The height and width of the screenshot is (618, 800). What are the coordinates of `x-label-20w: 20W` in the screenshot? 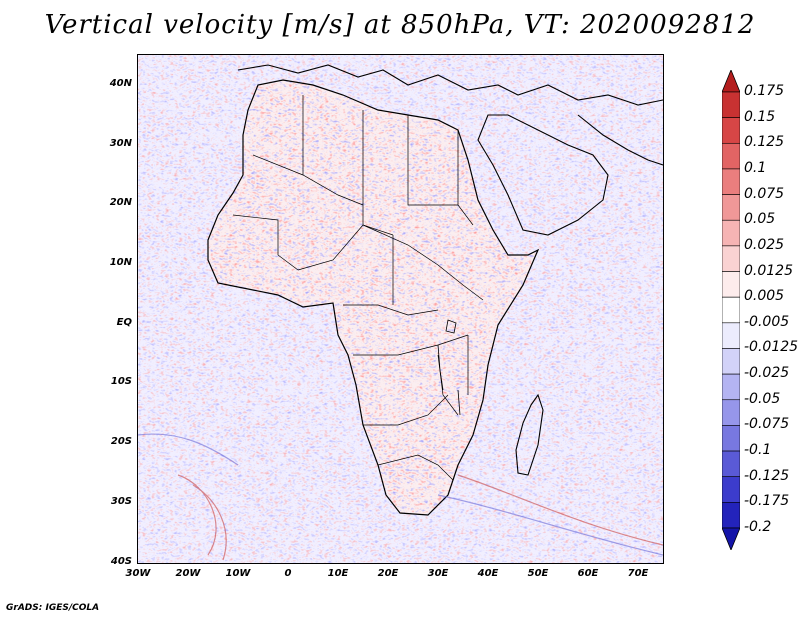 It's located at (188, 573).